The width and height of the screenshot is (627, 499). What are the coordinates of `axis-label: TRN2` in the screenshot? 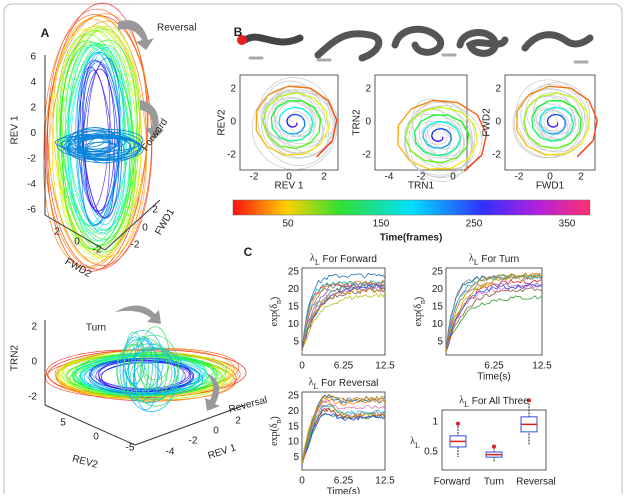 It's located at (15, 358).